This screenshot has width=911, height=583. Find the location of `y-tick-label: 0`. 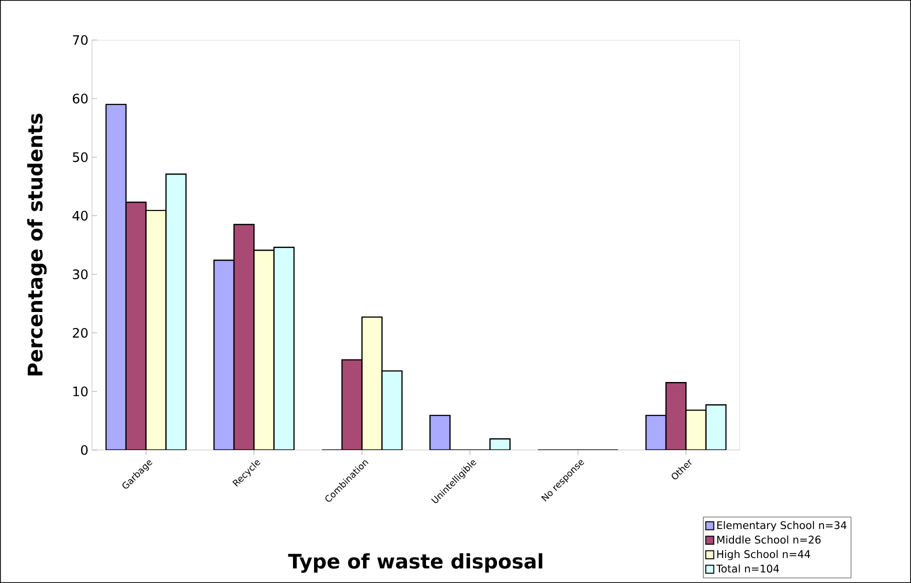

y-tick-label: 0 is located at coordinates (84, 450).